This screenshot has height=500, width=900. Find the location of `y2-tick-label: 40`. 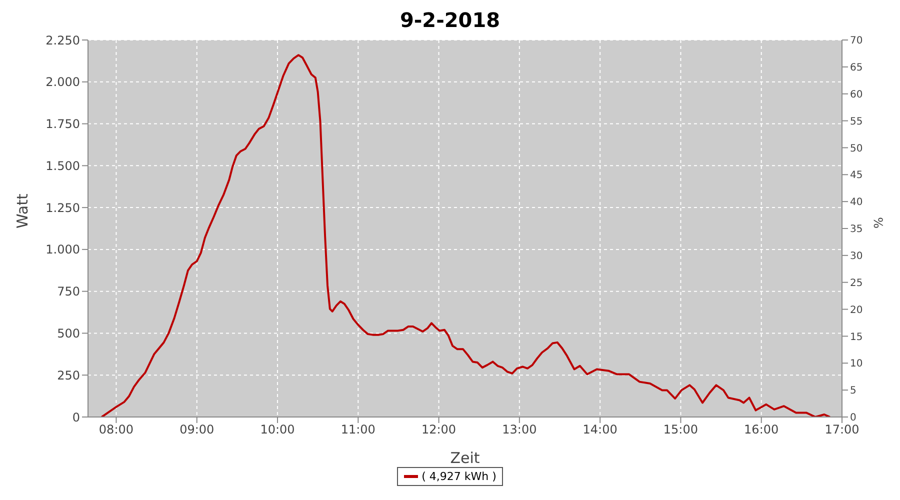

y2-tick-label: 40 is located at coordinates (856, 202).